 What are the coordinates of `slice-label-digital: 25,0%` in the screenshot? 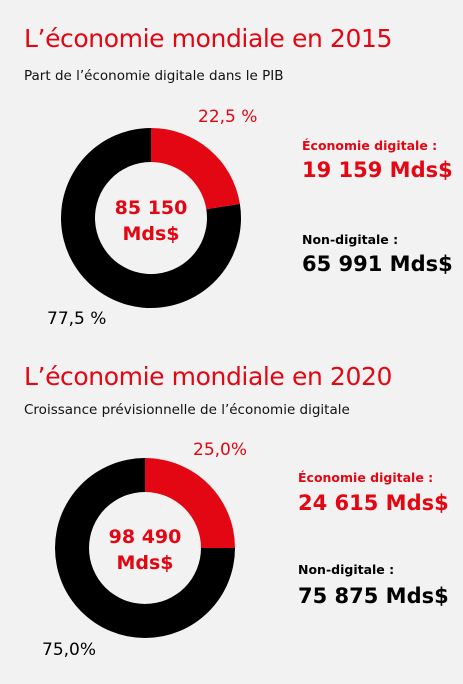 It's located at (220, 450).